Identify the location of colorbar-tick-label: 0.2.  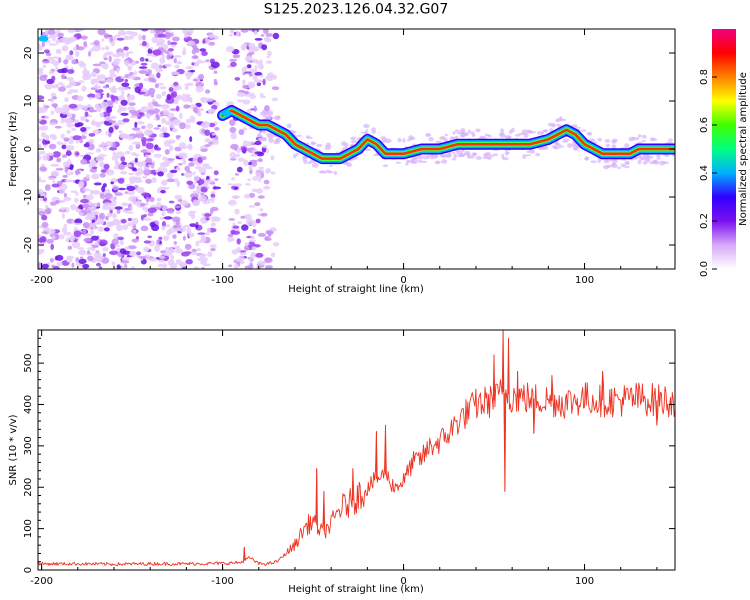
(704, 221).